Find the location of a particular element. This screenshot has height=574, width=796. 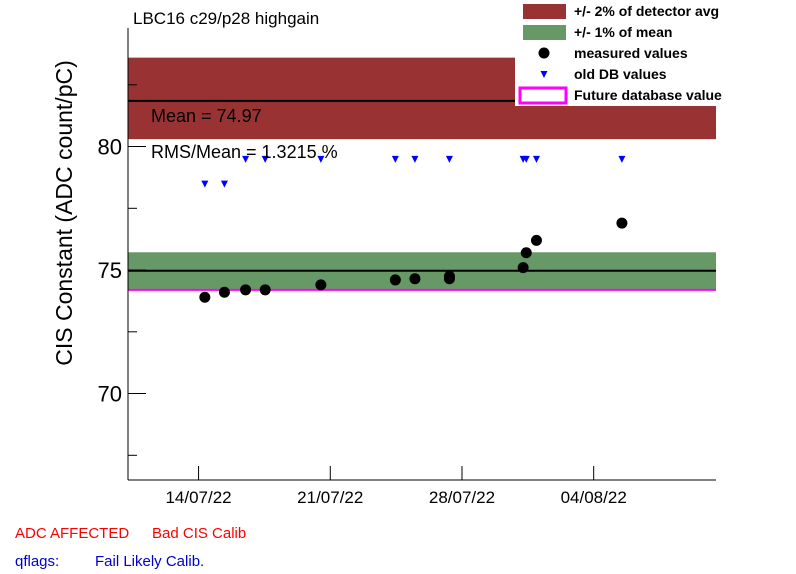

legend-label: +/- 1% of mean is located at coordinates (623, 32).